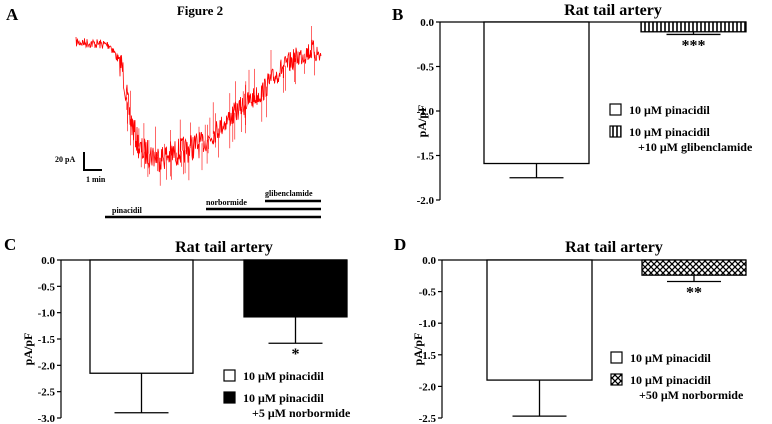 This screenshot has width=772, height=424. What do you see at coordinates (12, 14) in the screenshot?
I see `panel-letter-a: A` at bounding box center [12, 14].